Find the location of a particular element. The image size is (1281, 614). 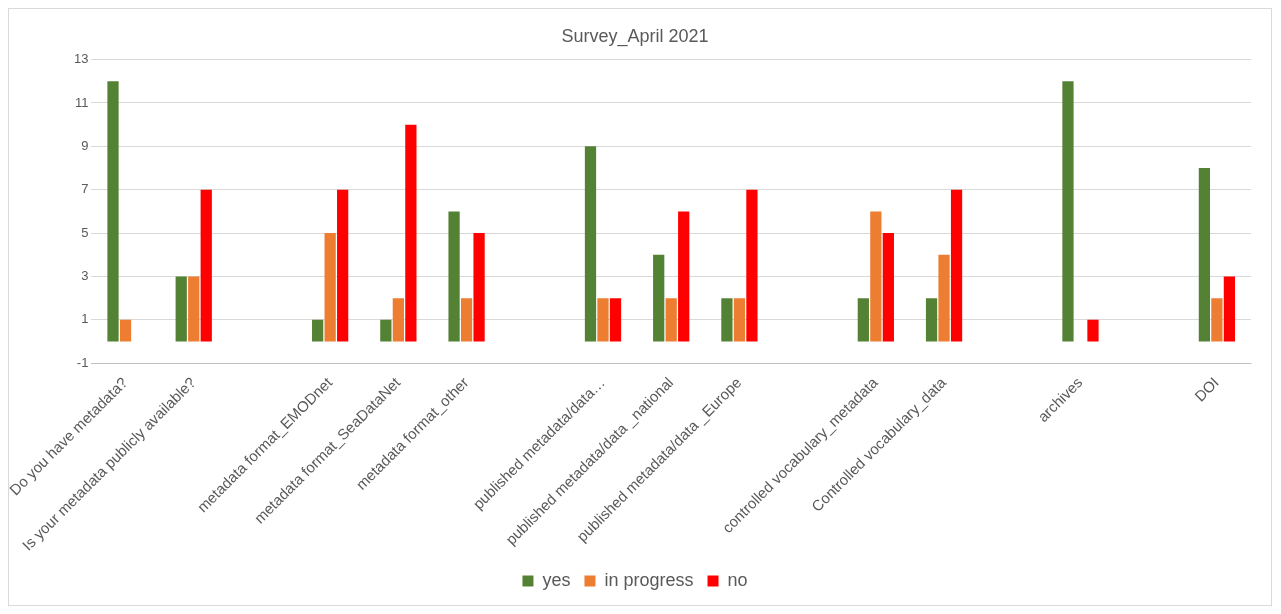

y-tick-label: -1 is located at coordinates (82, 362).